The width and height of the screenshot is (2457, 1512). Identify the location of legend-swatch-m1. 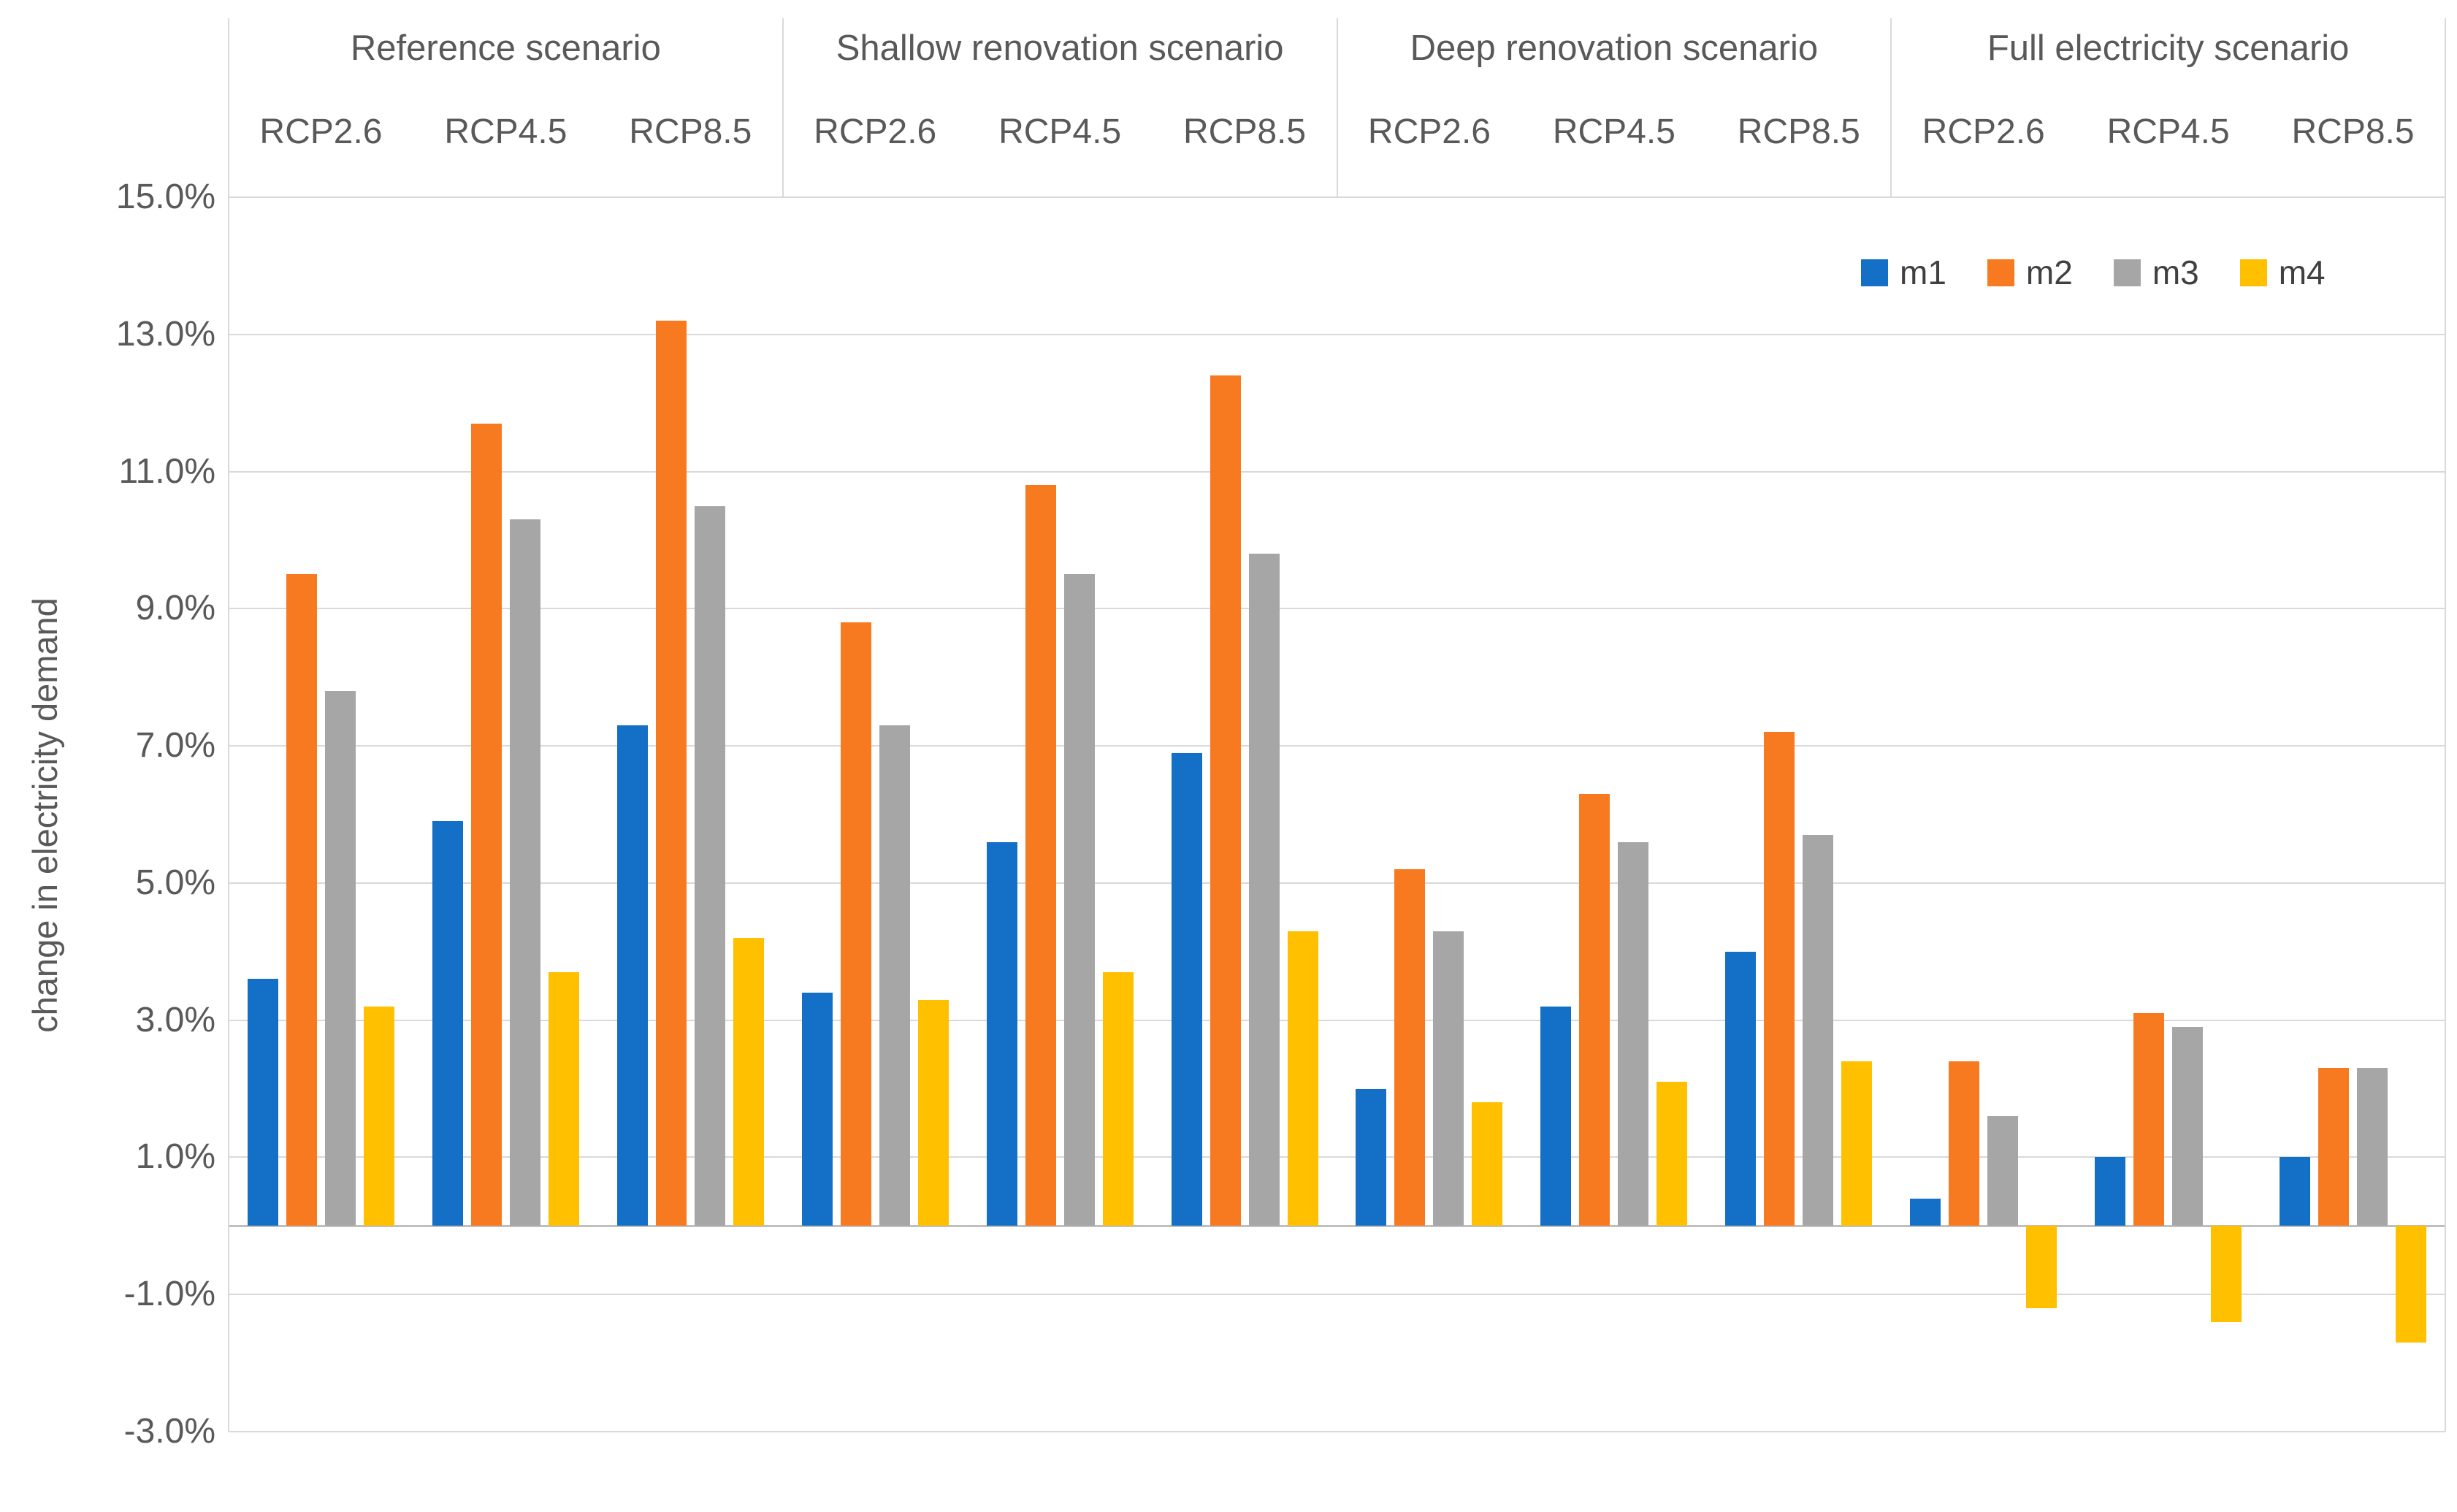
(1874, 272).